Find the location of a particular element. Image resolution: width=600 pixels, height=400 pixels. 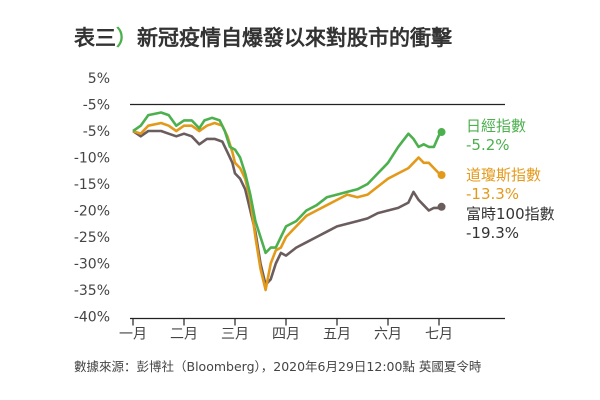

chart-title: 表三）新冠疫情自爆發以來對股市的衝擊 is located at coordinates (263, 37).